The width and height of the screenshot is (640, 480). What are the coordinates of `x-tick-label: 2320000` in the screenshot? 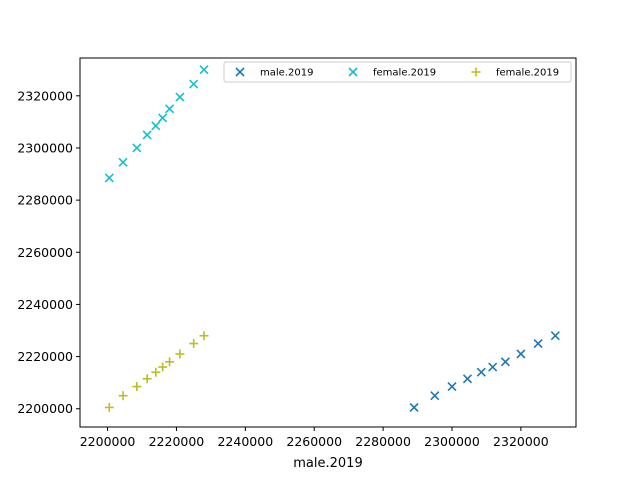 It's located at (521, 441).